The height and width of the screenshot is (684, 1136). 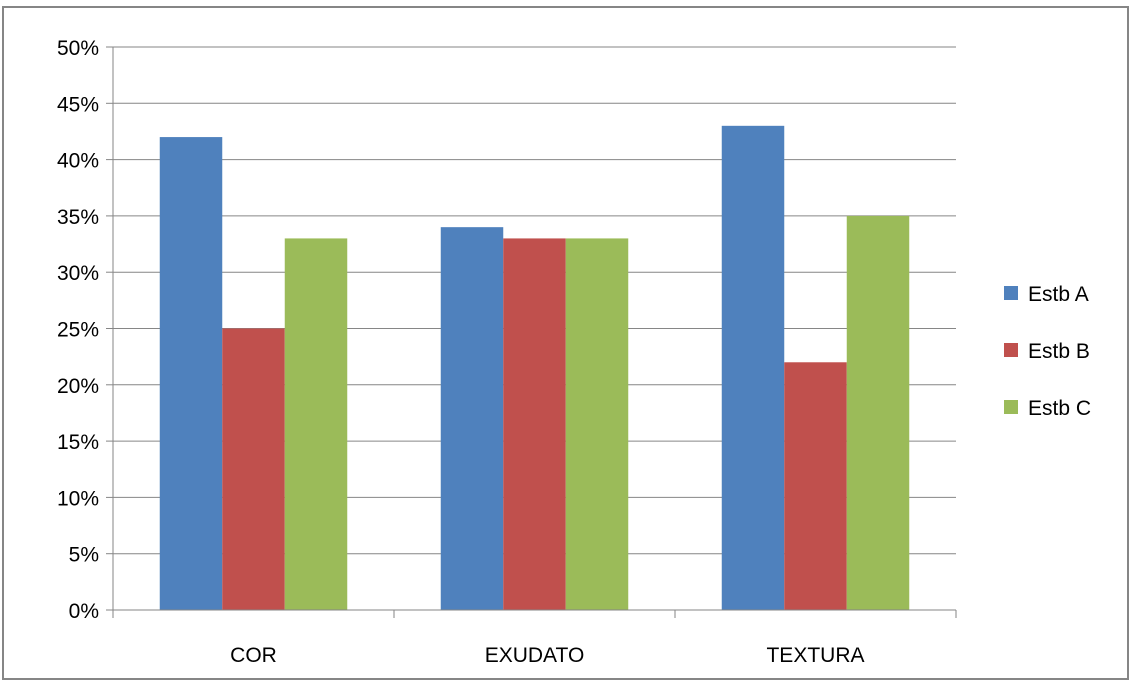 I want to click on y-tick-label: 45%, so click(x=78, y=104).